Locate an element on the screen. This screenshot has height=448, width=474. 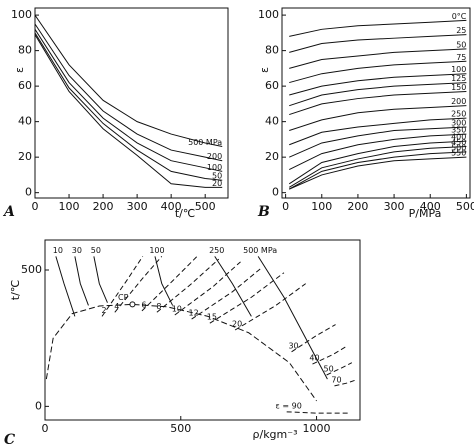
critical-point is located at coordinates (132, 304).